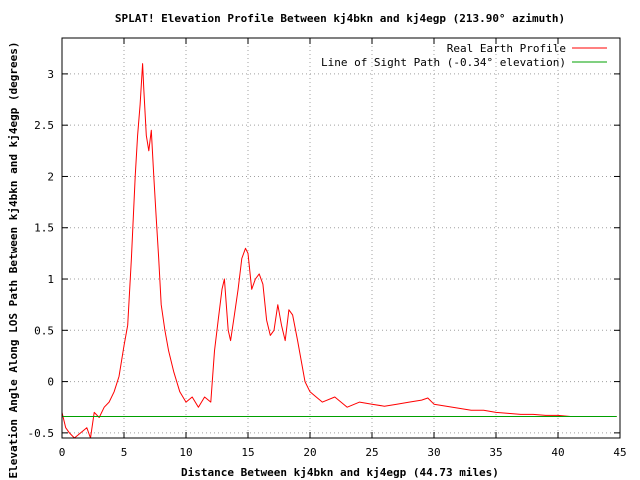  Describe the element at coordinates (309, 452) in the screenshot. I see `x-tick-label: 20` at that location.